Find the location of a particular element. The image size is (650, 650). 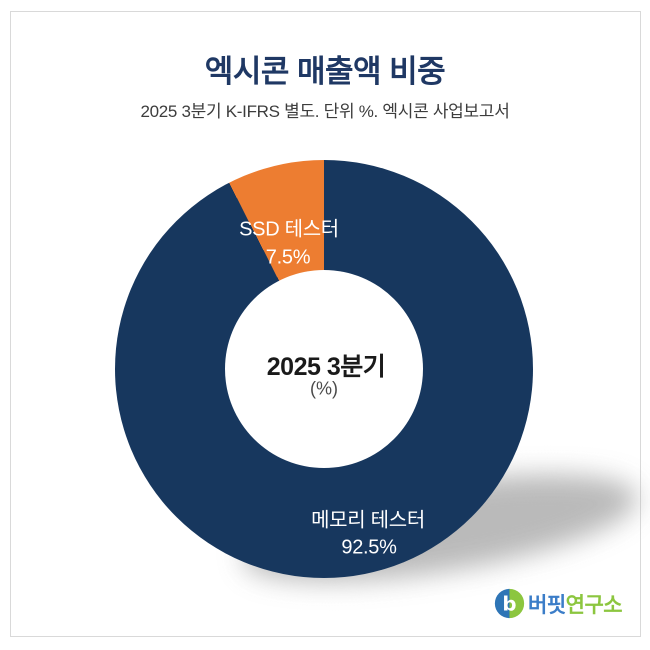

slice-label-memory-tester: 메모리 테스터 is located at coordinates (368, 520).